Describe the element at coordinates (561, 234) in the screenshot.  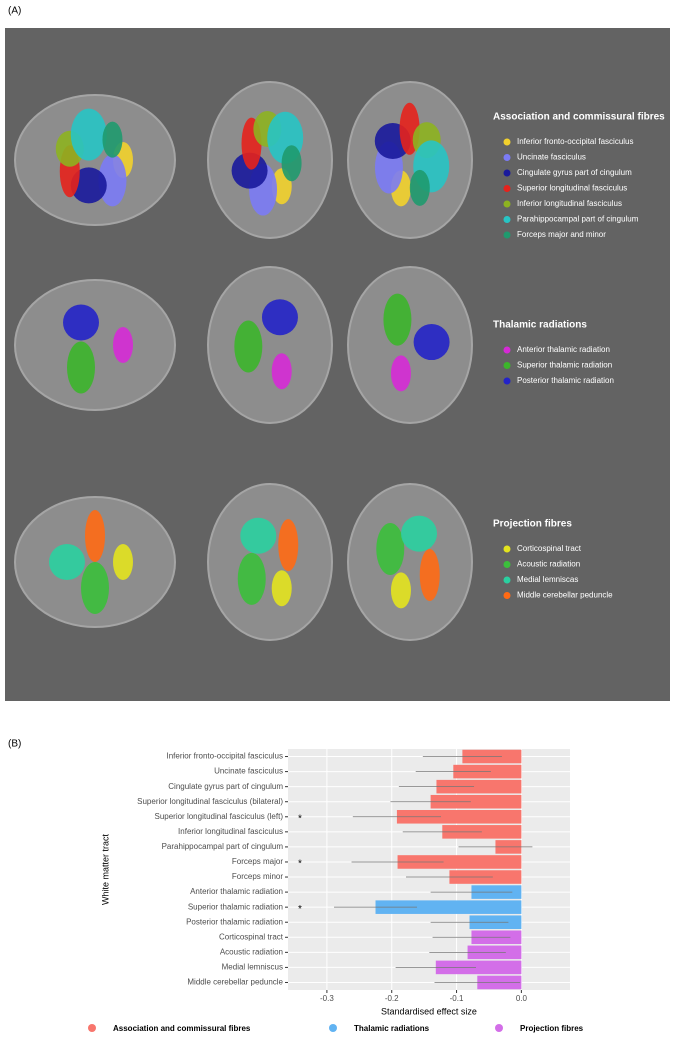
I see `legend-label: Forceps major and minor` at that location.